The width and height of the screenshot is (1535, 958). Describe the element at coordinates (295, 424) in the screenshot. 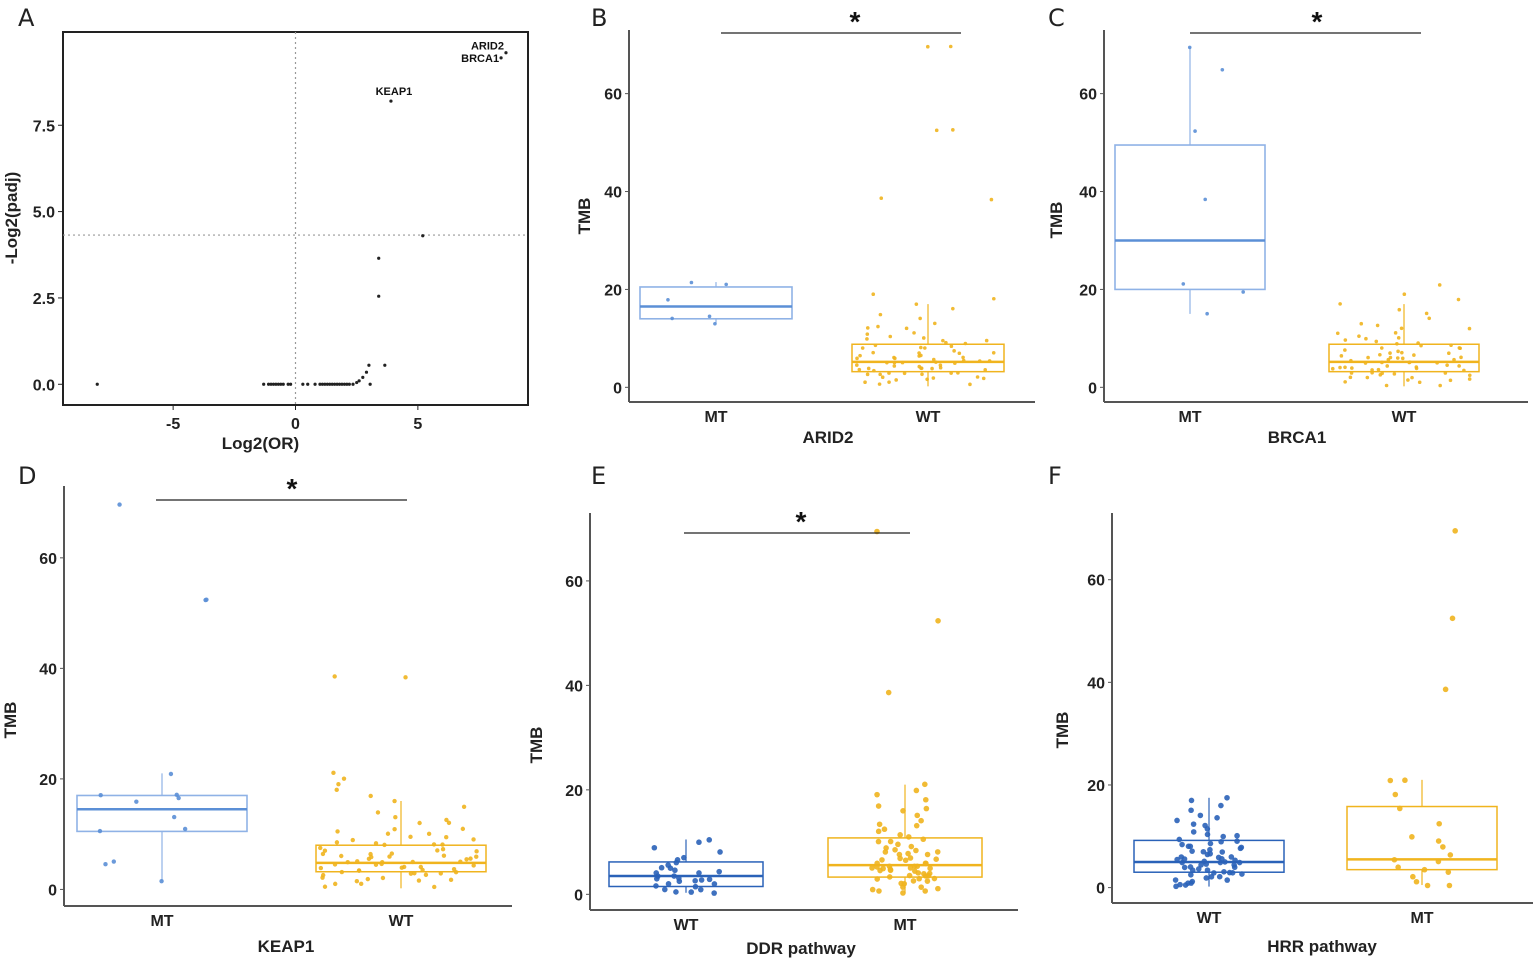

I see `x-tick-label: 0` at that location.